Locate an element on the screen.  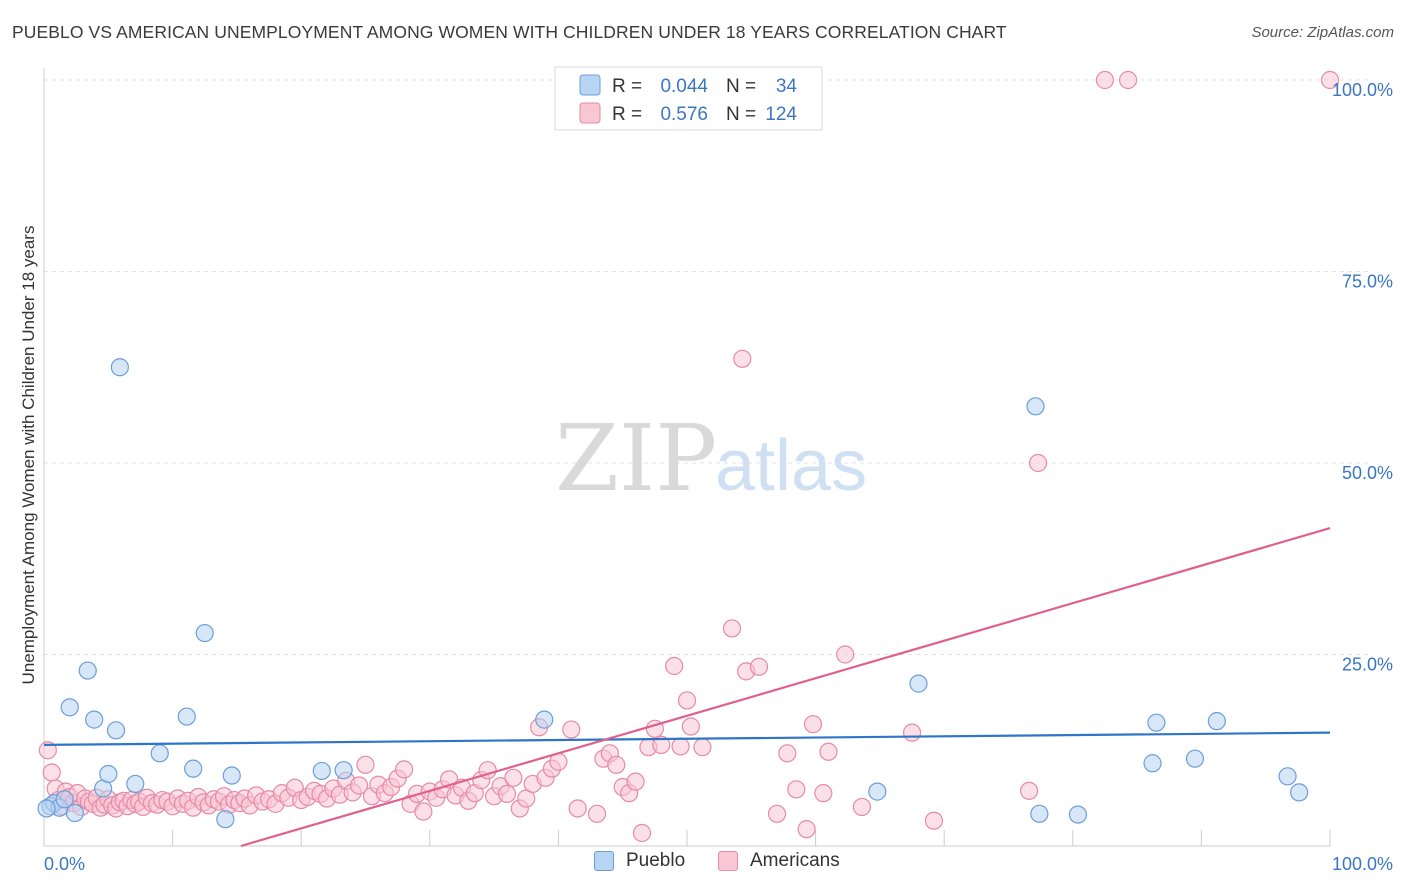
legend-top: R = 0.044 N = 34 R = 0.576 N = 124 is located at coordinates (688, 98).